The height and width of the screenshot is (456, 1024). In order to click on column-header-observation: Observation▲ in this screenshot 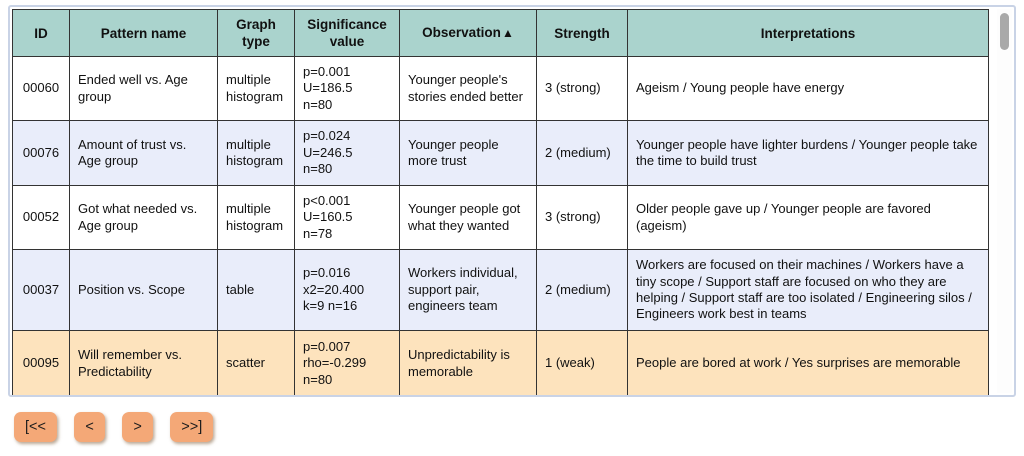, I will do `click(468, 33)`.